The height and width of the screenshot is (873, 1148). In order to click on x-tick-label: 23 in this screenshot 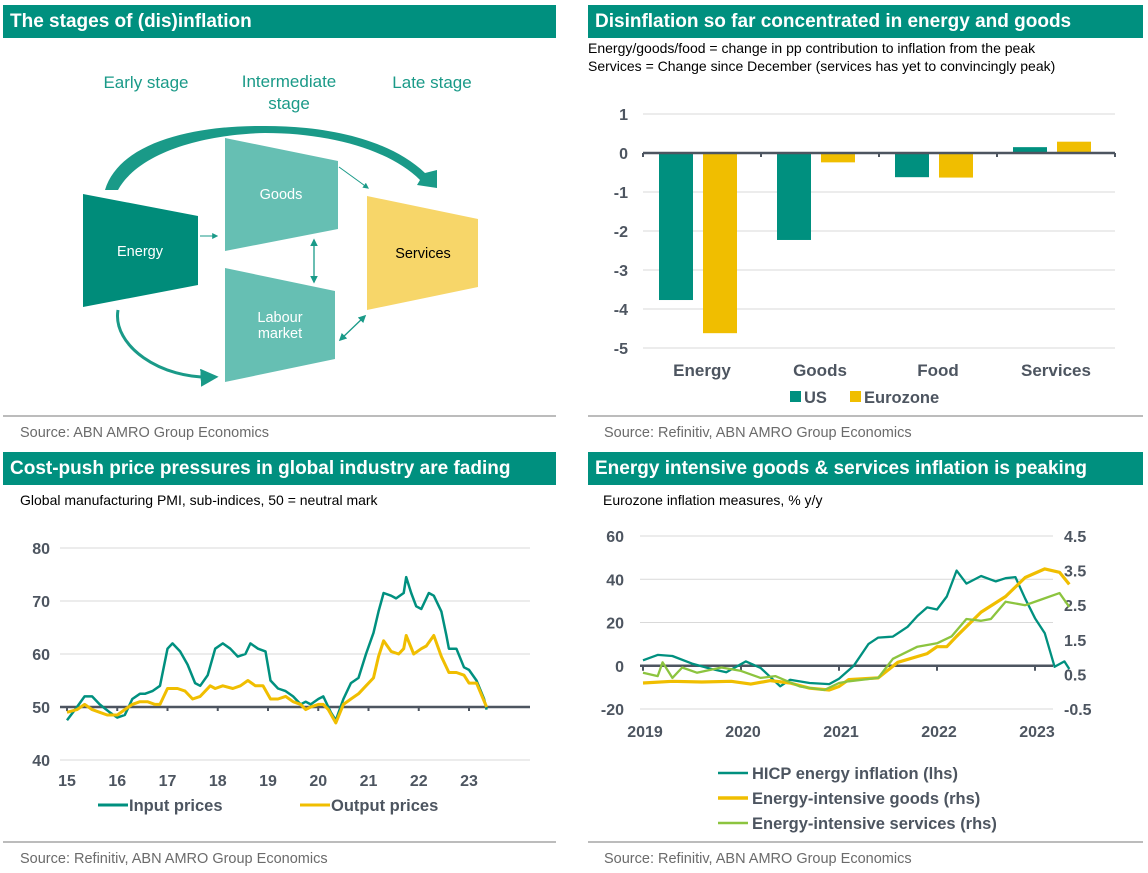, I will do `click(469, 781)`.